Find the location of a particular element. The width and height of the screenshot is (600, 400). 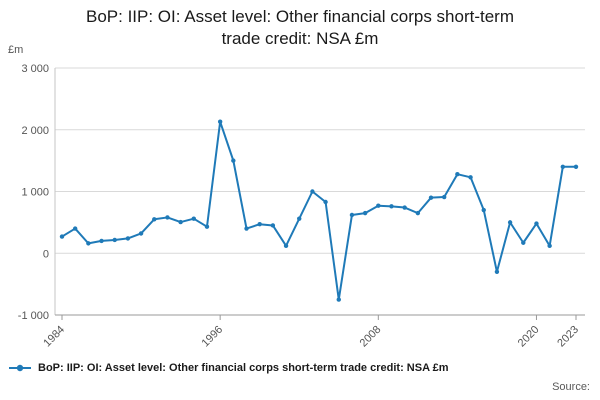

x-tick-label: 2020 is located at coordinates (529, 337).